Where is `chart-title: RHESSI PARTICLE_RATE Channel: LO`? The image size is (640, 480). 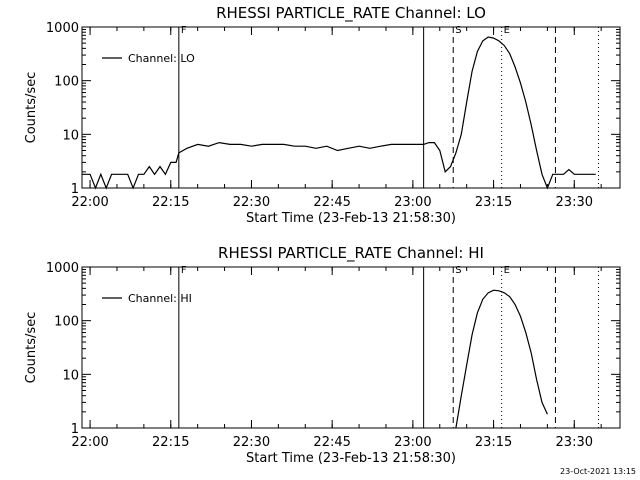
chart-title: RHESSI PARTICLE_RATE Channel: LO is located at coordinates (351, 13).